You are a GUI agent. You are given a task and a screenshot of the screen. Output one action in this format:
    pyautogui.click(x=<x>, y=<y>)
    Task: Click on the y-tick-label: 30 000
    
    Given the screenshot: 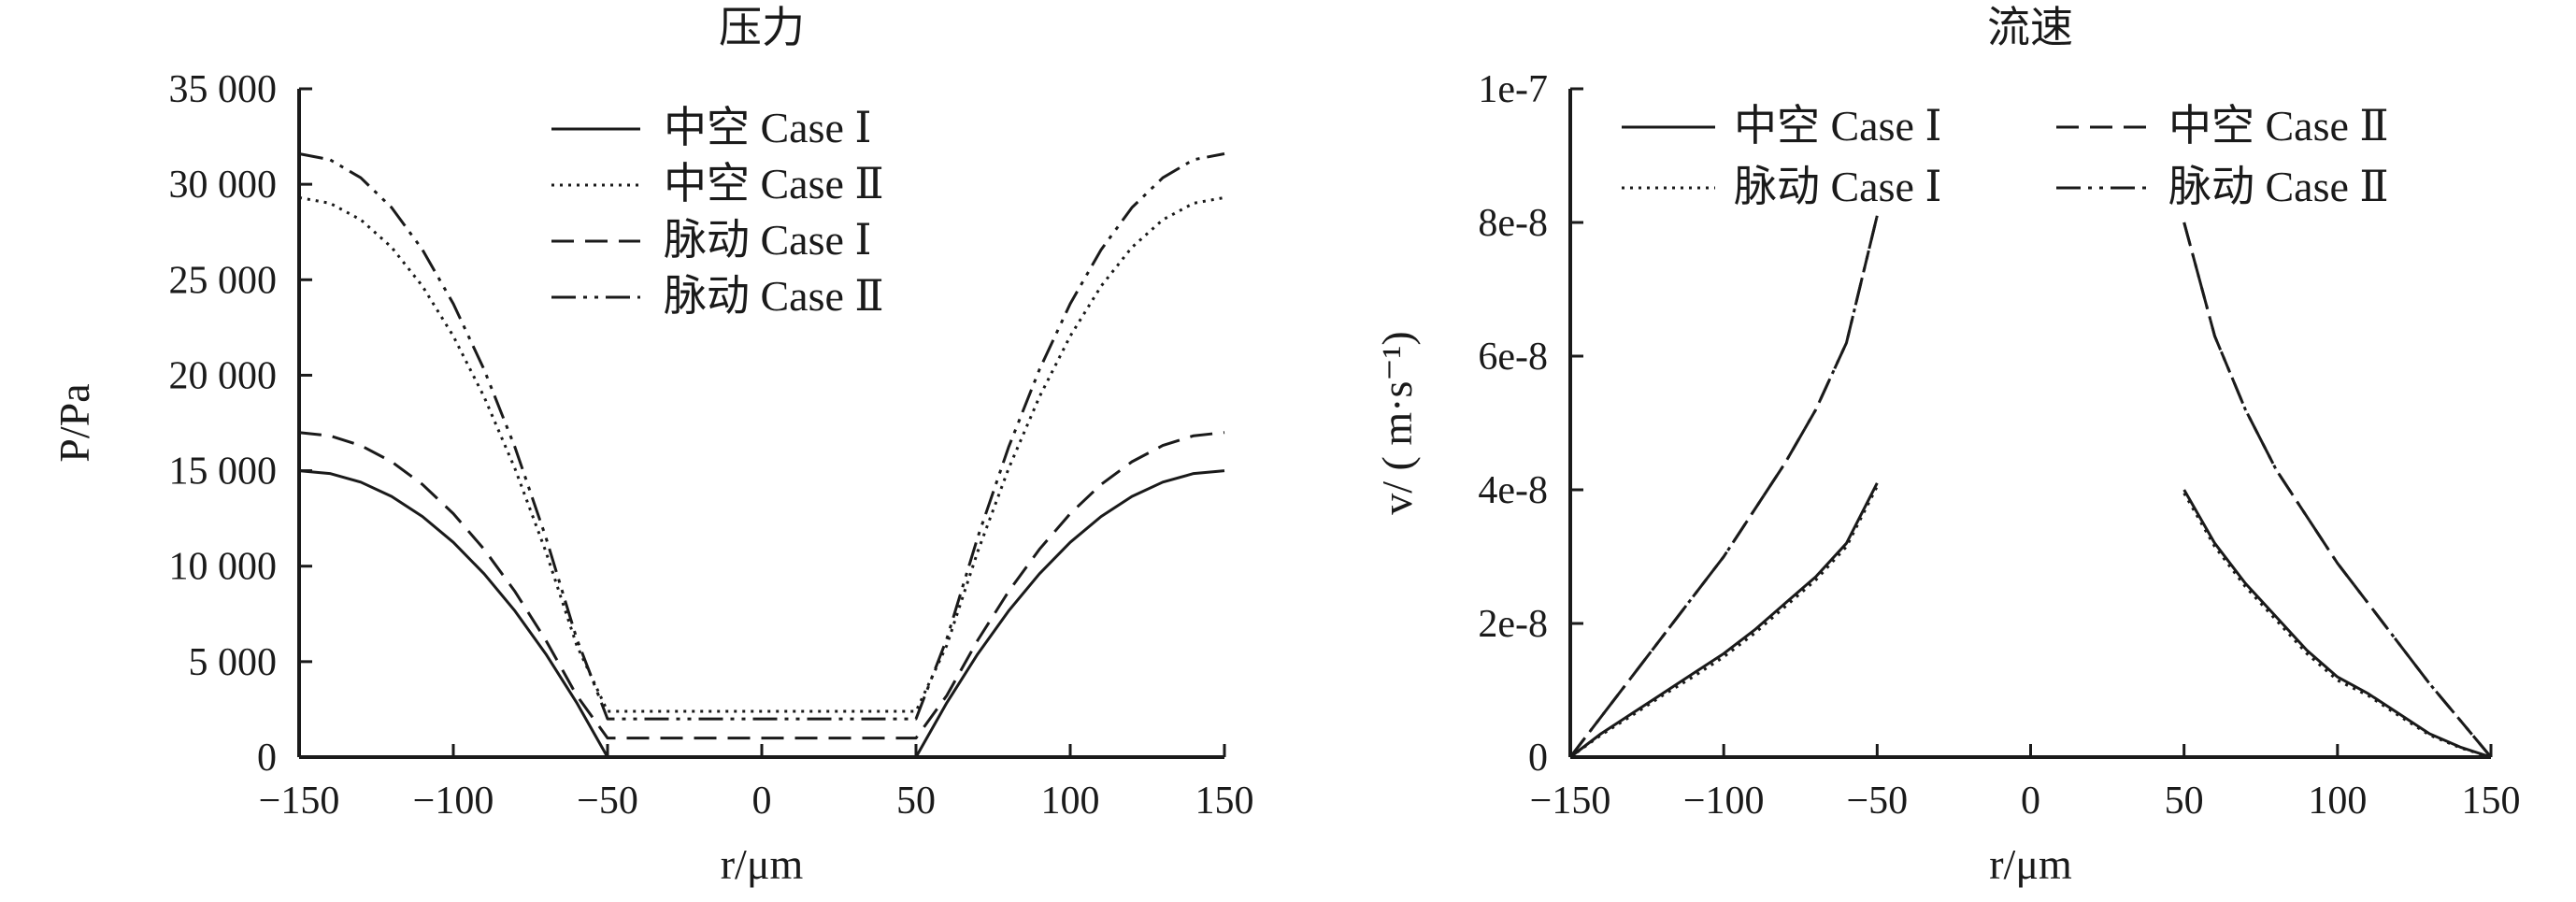 What is the action you would take?
    pyautogui.click(x=223, y=185)
    